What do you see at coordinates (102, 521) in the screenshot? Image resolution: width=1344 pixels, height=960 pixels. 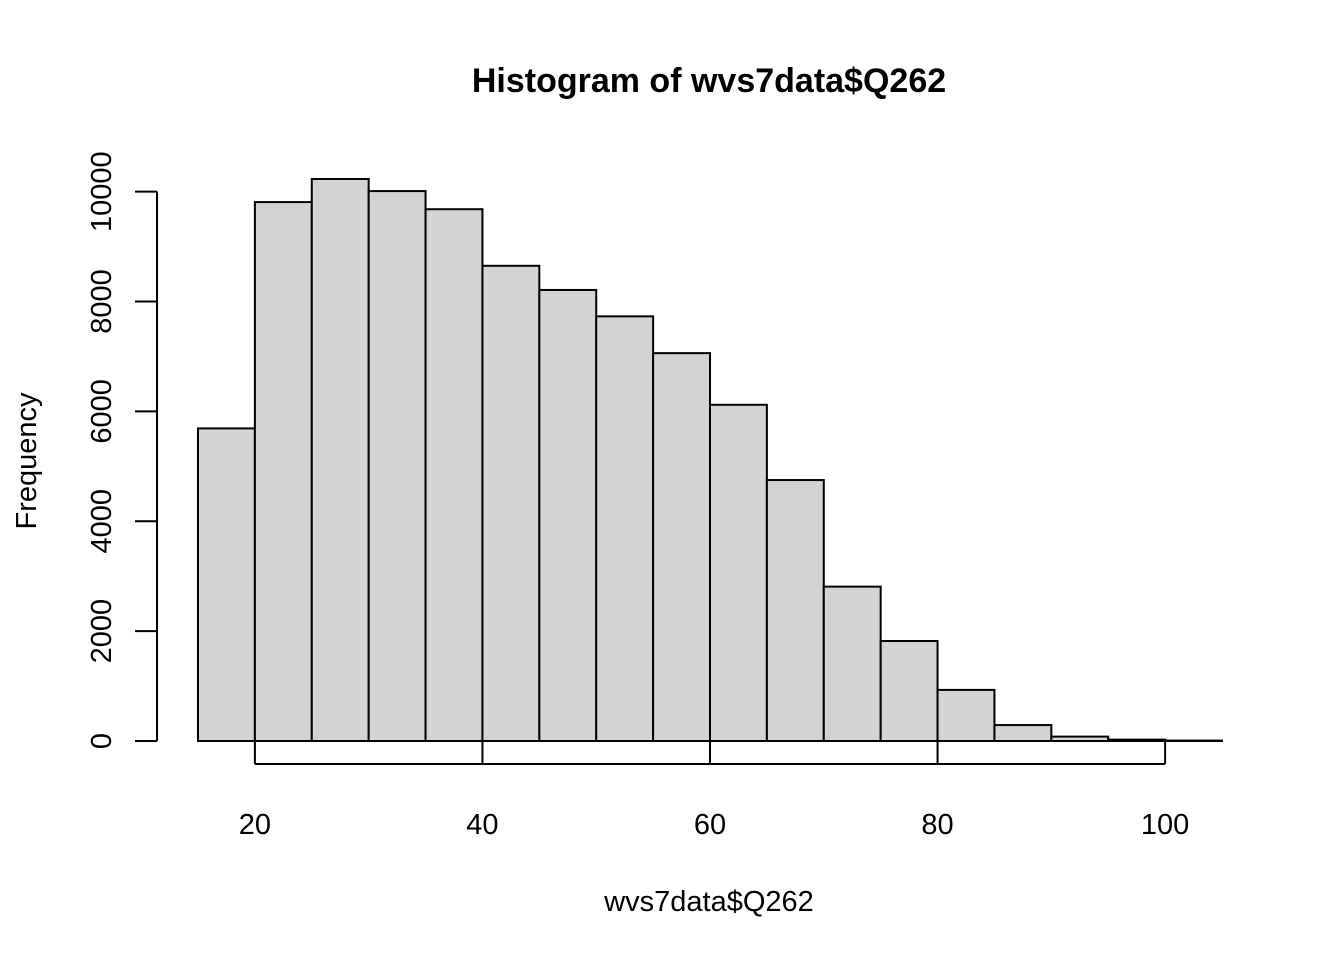 I see `y-tick-label: 4000` at bounding box center [102, 521].